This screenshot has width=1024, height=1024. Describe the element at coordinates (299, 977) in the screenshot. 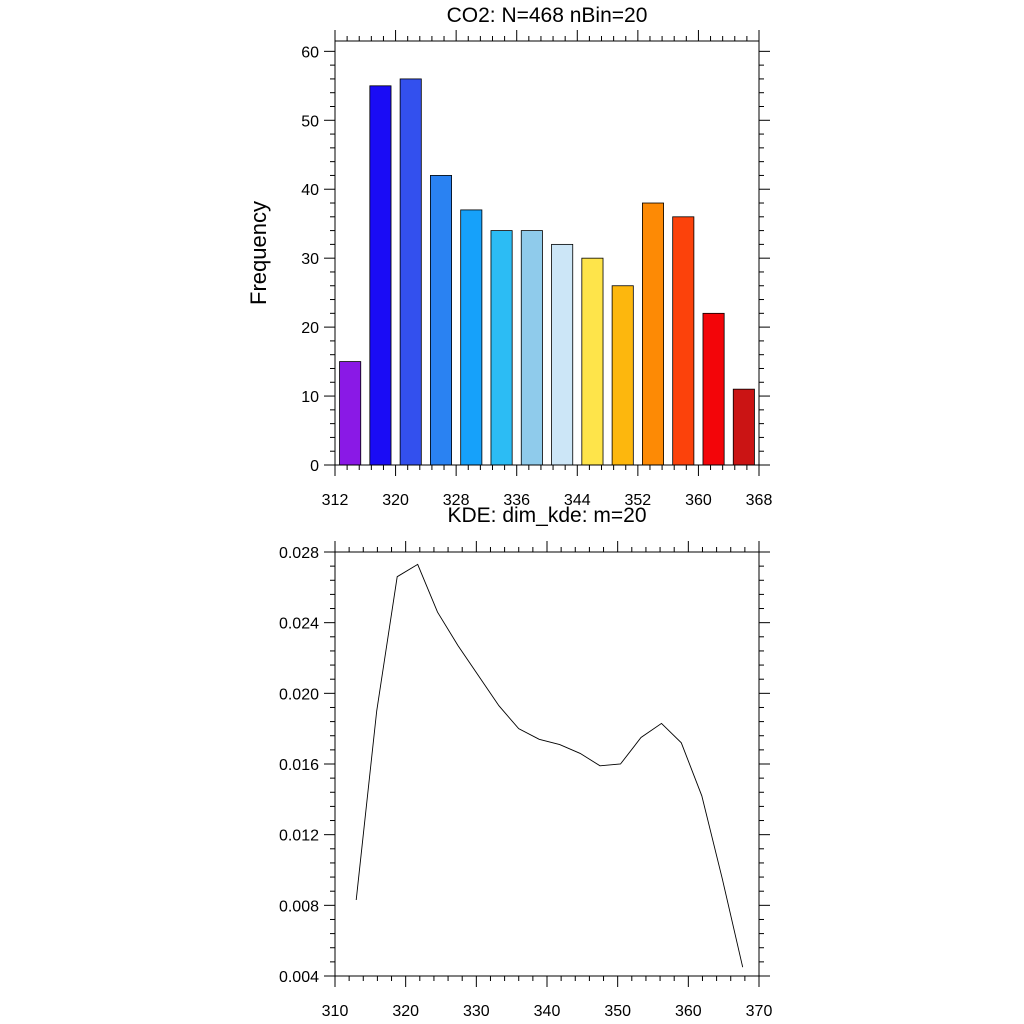

I see `kde-y-tick-label: 0.004` at that location.